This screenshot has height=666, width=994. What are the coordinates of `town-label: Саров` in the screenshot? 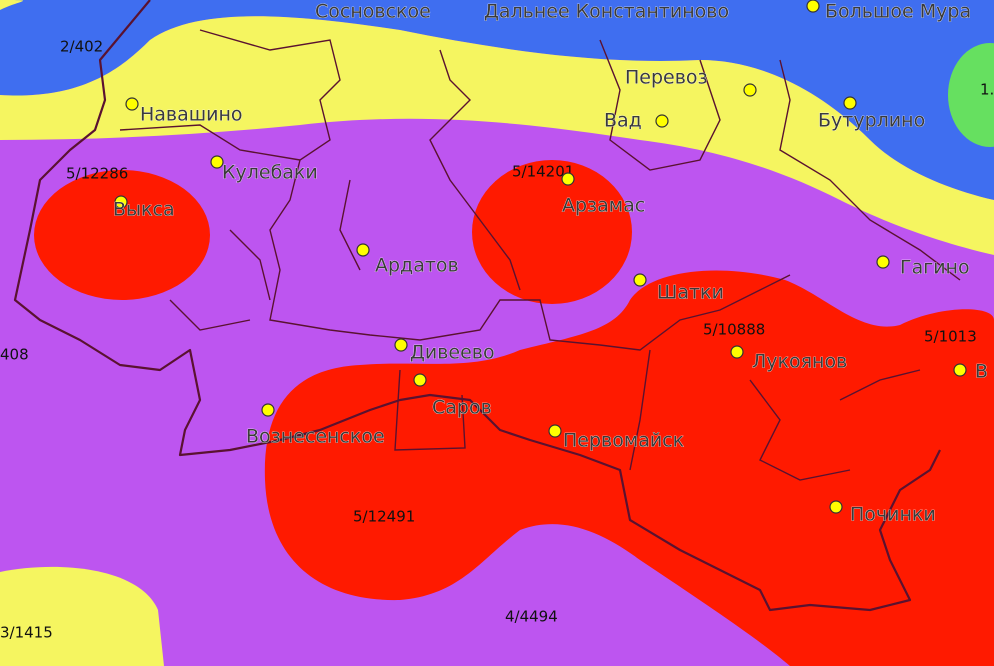 It's located at (462, 408).